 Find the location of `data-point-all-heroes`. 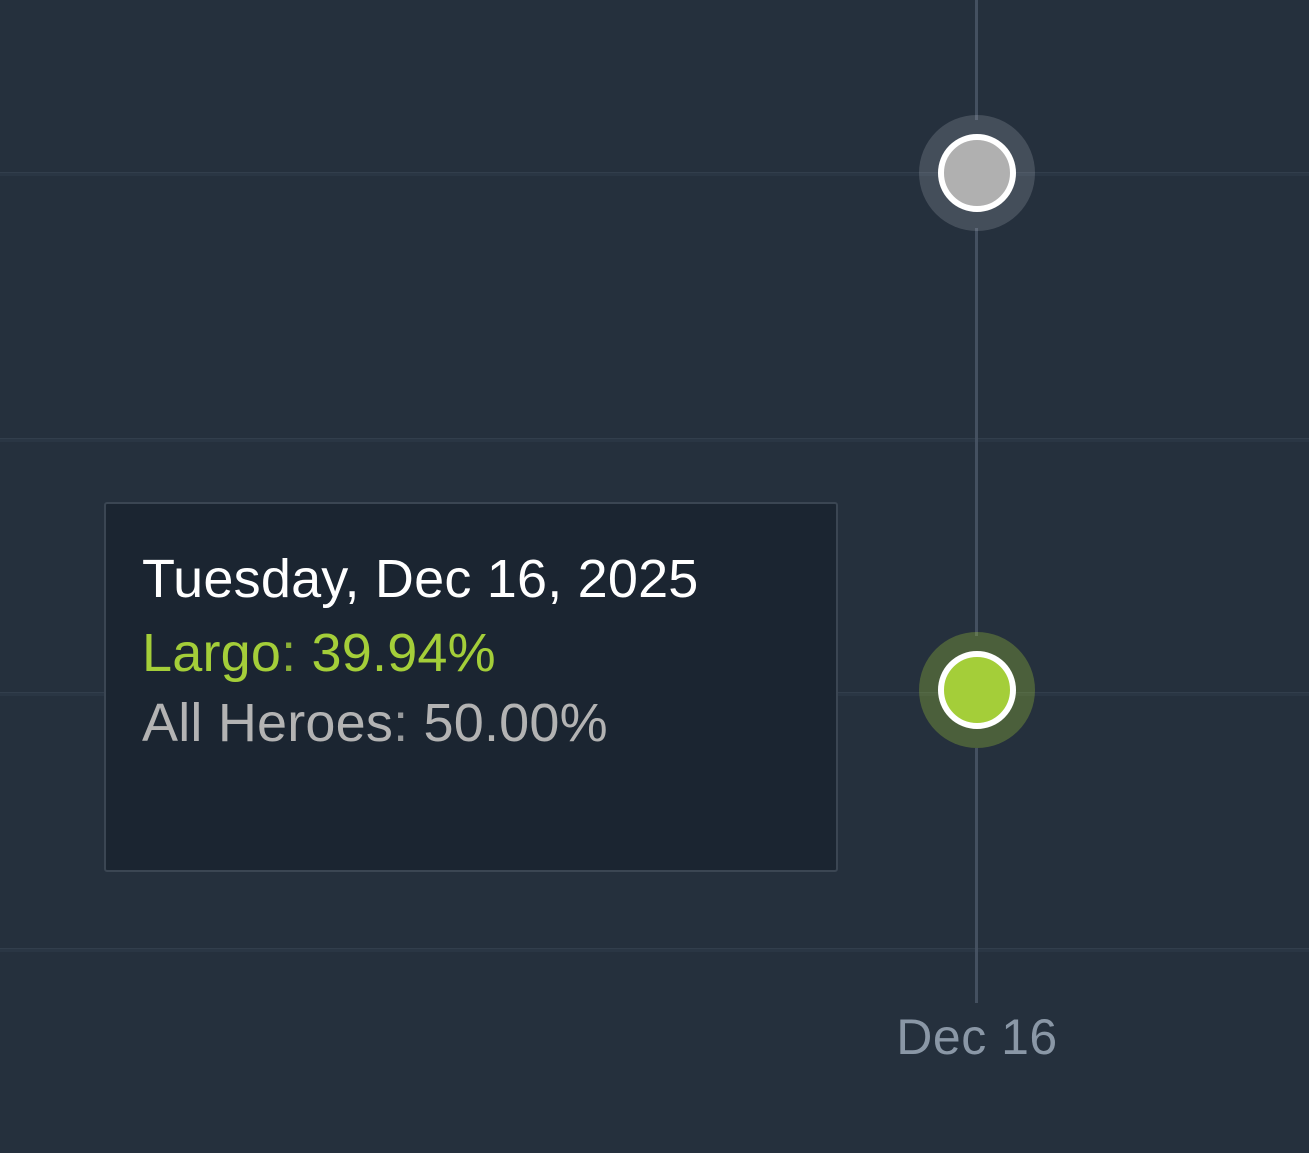

data-point-all-heroes is located at coordinates (977, 173).